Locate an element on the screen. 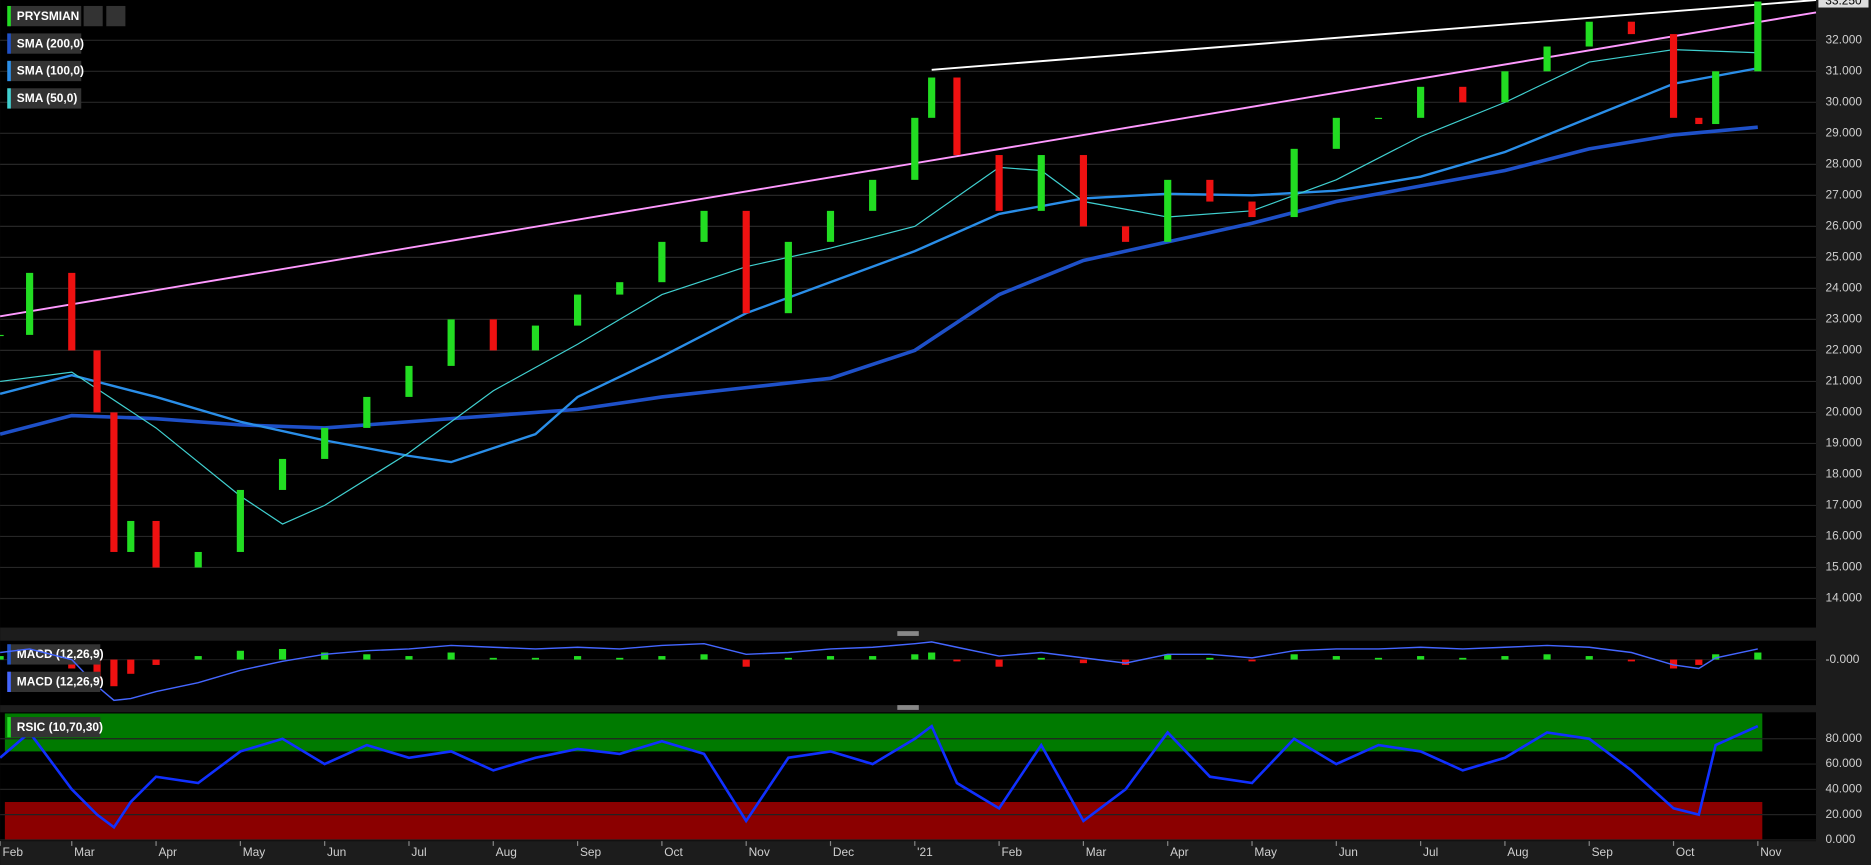  y-tick-label: 20.000 is located at coordinates (1844, 412).